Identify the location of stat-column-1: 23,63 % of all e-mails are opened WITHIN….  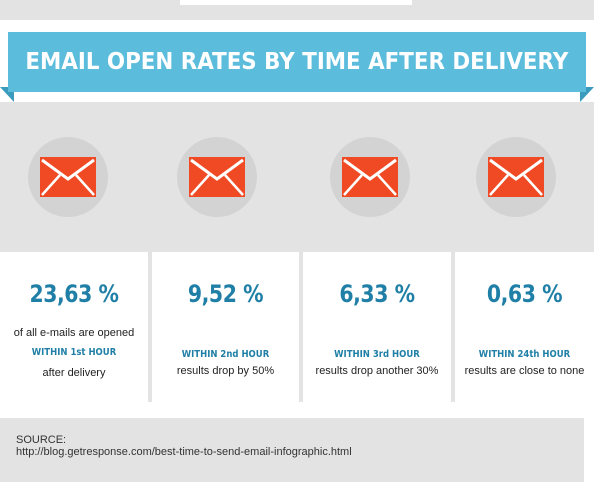
(74, 327).